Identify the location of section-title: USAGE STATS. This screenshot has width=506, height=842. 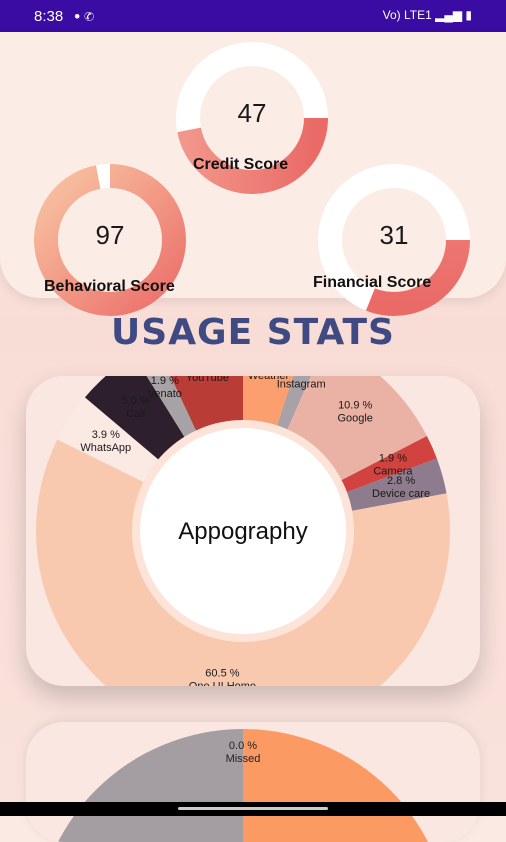
(253, 332).